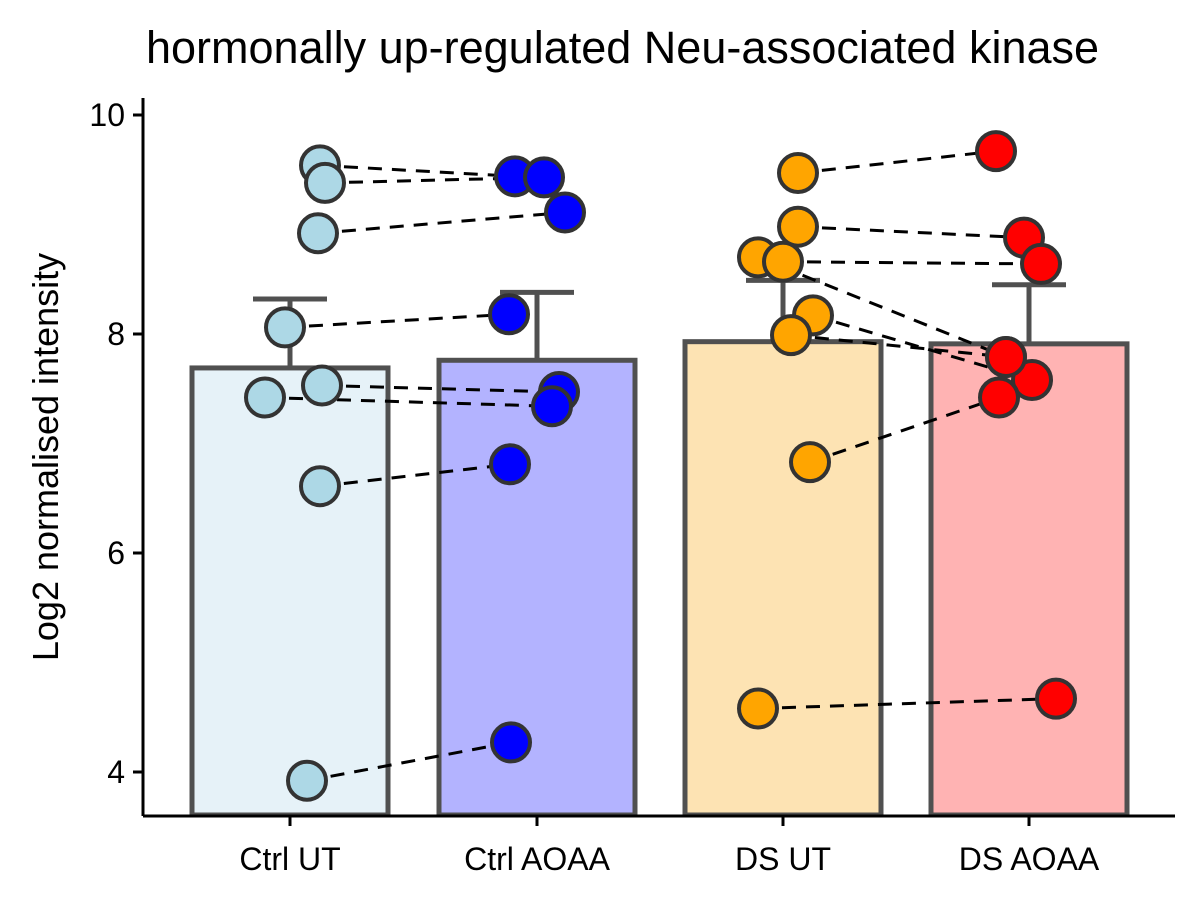  Describe the element at coordinates (783, 859) in the screenshot. I see `x-tick-label: DS UT` at that location.